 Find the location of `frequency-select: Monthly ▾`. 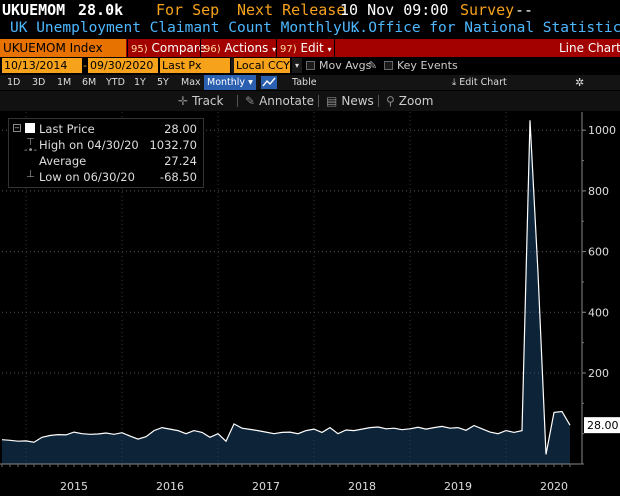

frequency-select: Monthly ▾ is located at coordinates (230, 82).